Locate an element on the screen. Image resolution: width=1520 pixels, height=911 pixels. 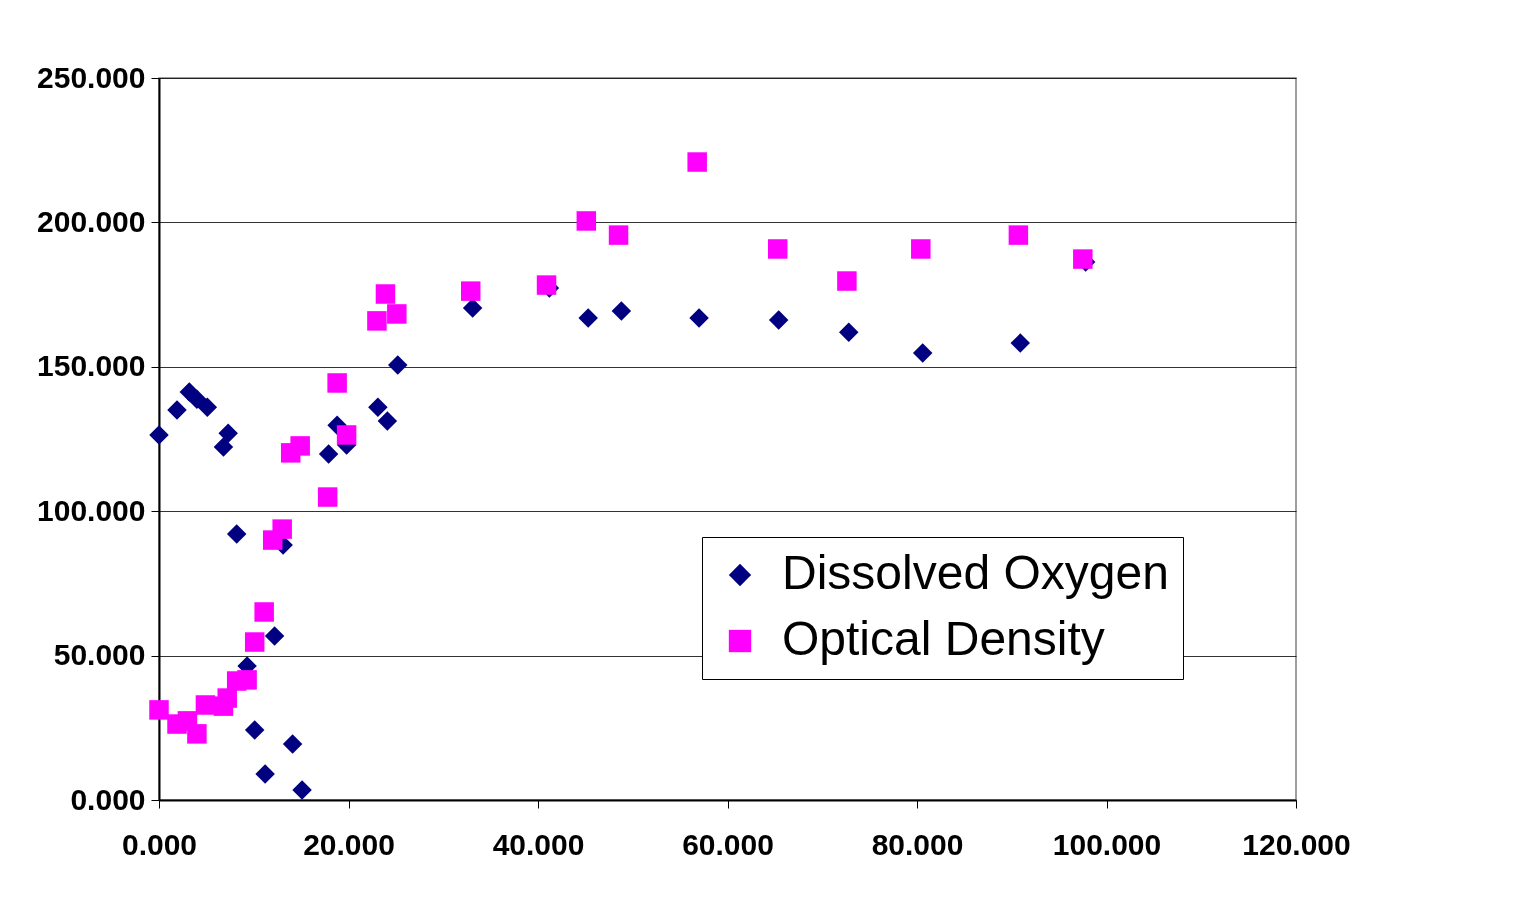
x-tick-label: 120.000 is located at coordinates (1296, 844).